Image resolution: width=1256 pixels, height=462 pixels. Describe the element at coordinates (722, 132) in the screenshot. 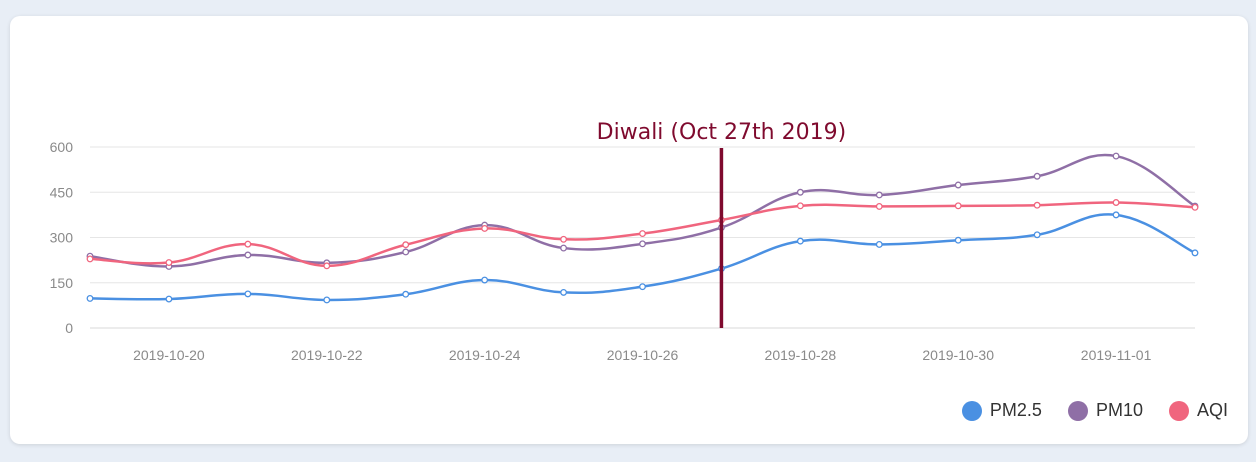

I see `annotation-label: Diwali (Oct 27th 2019)` at that location.